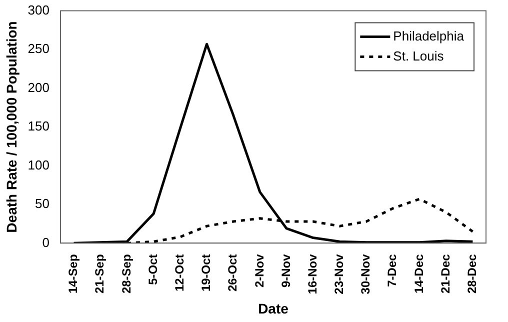  What do you see at coordinates (312, 274) in the screenshot?
I see `x-tick-label: 16-Nov` at bounding box center [312, 274].